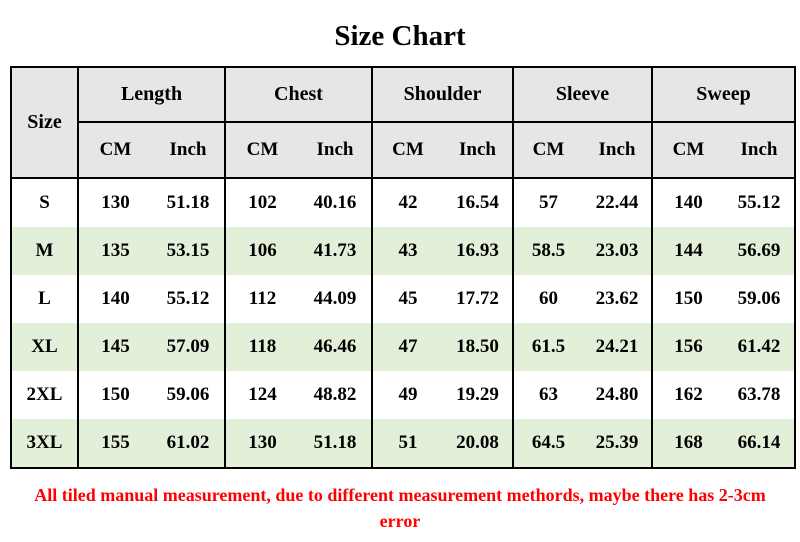 This screenshot has height=542, width=800. I want to click on value-cell: 57.09, so click(188, 347).